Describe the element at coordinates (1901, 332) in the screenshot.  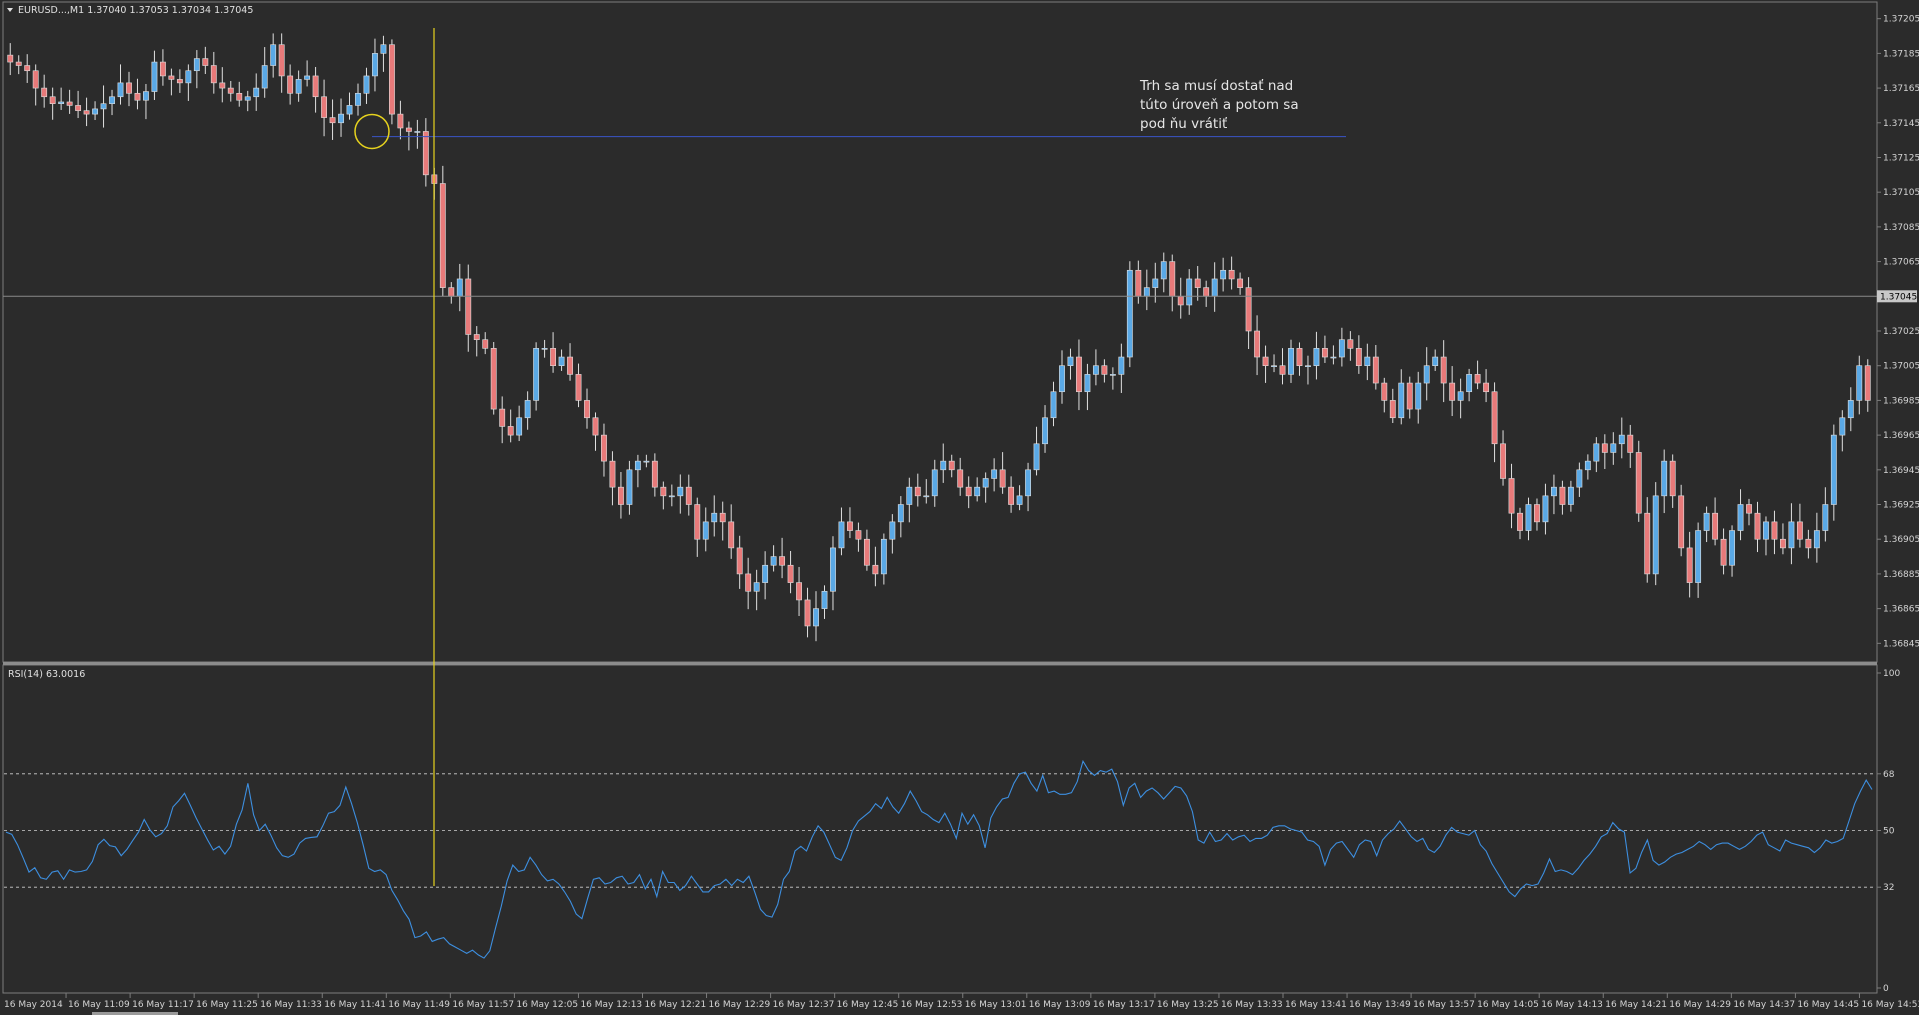
I see `price-tick-label: 1.37025` at that location.